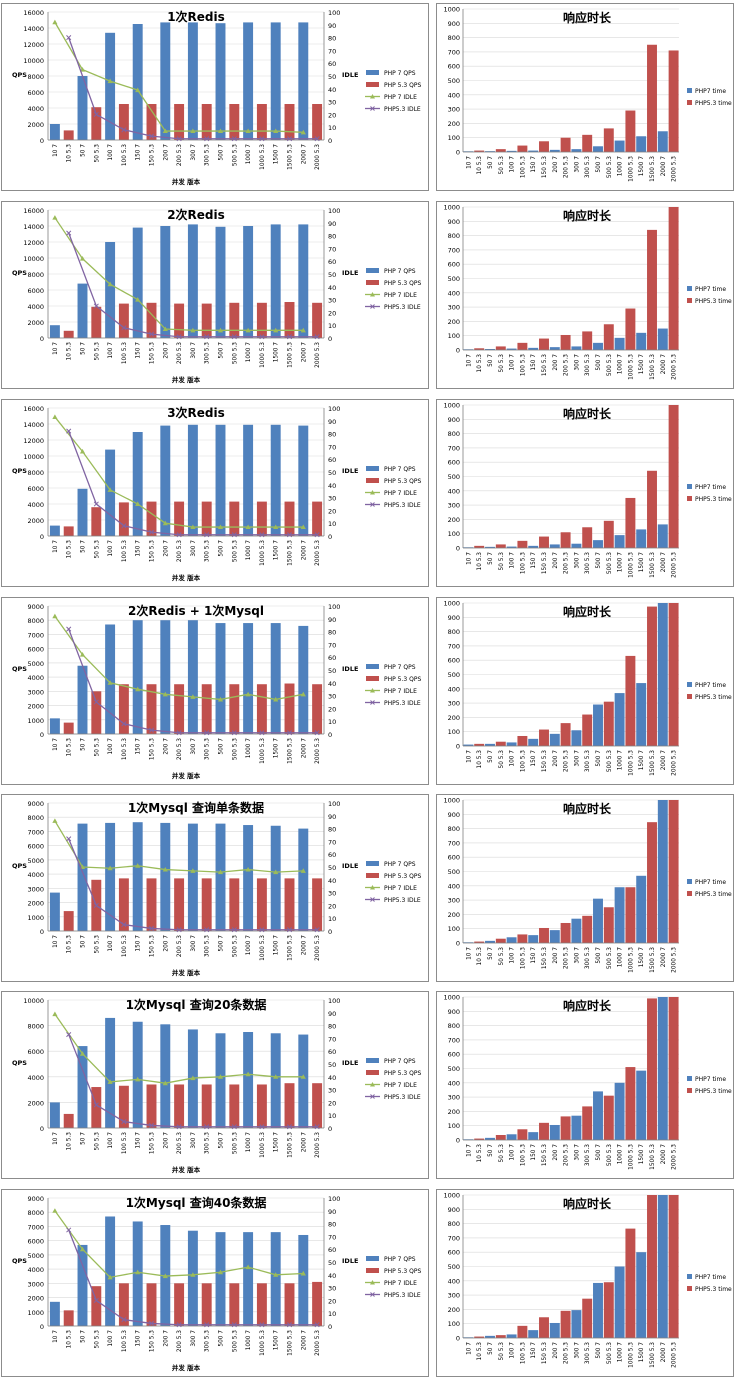 Image resolution: width=737 pixels, height=1378 pixels. What do you see at coordinates (480, 1351) in the screenshot?
I see `x-tick-label: 10 5.3` at bounding box center [480, 1351].